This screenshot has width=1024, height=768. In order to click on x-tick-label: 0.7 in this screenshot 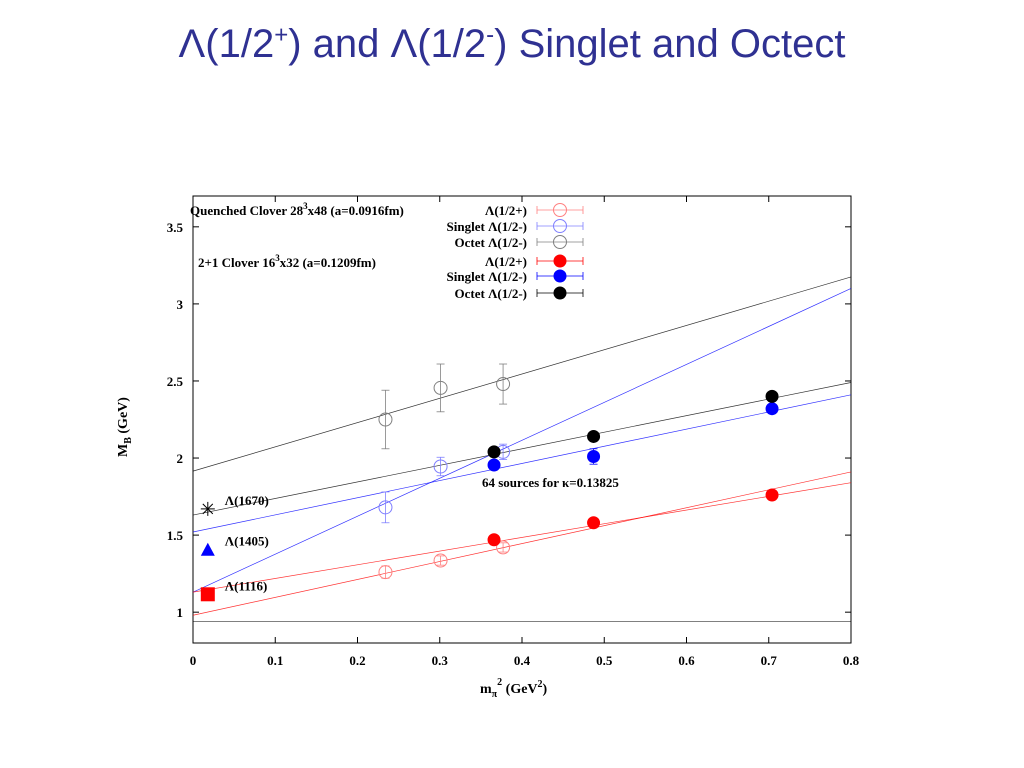, I will do `click(769, 660)`.